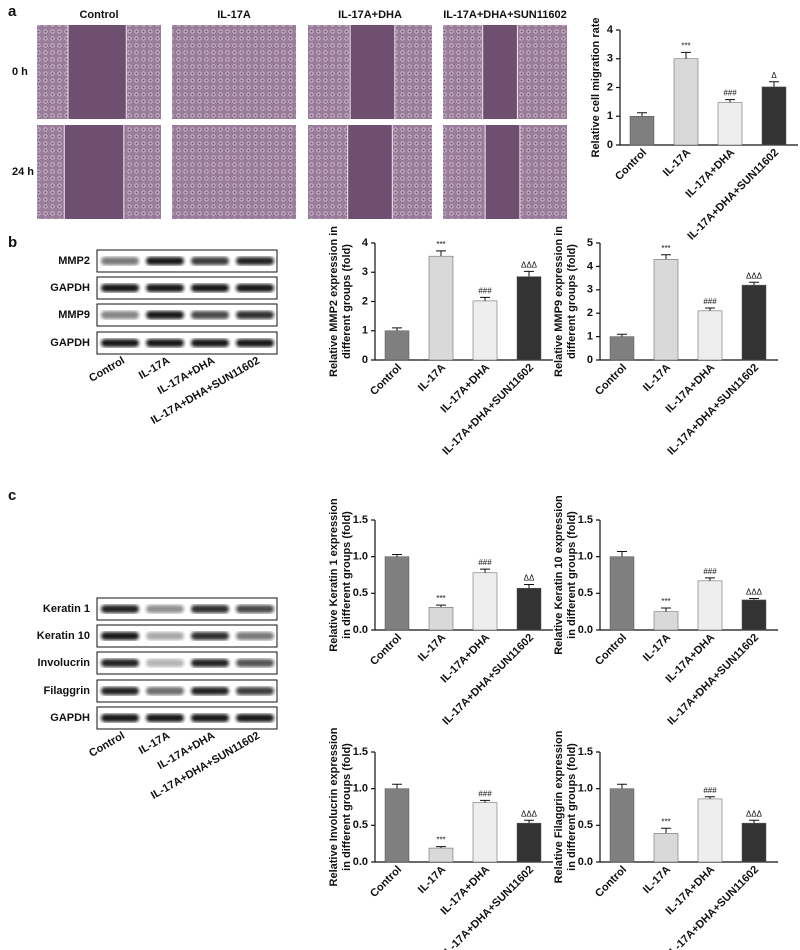 The width and height of the screenshot is (800, 950). What do you see at coordinates (365, 272) in the screenshot?
I see `y-tick-label: 3` at bounding box center [365, 272].